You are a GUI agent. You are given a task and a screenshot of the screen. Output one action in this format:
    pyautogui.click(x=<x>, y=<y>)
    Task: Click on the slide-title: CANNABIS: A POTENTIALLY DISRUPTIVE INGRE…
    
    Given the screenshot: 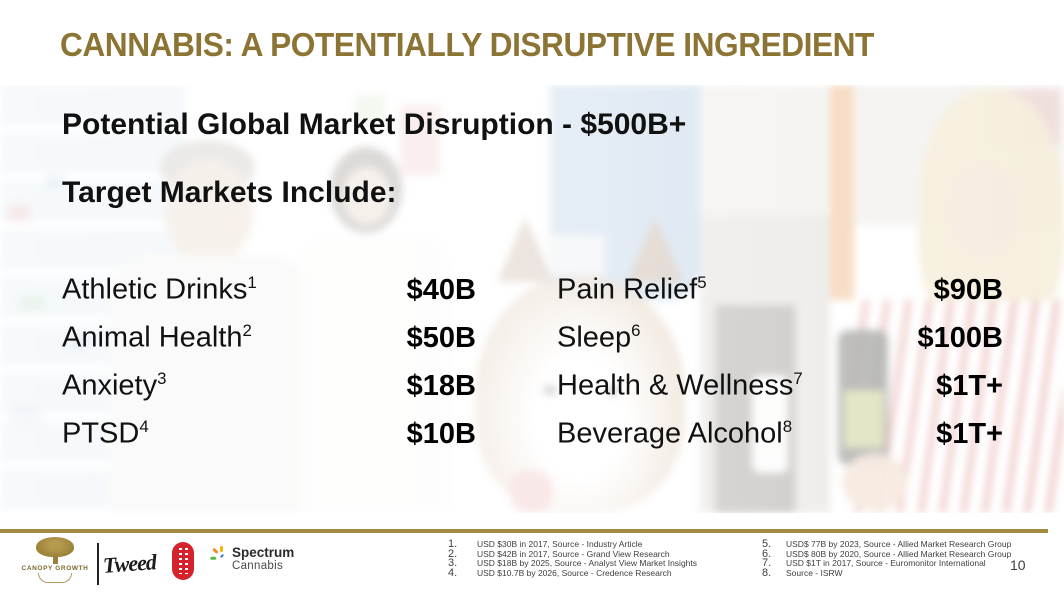 What is the action you would take?
    pyautogui.click(x=467, y=44)
    